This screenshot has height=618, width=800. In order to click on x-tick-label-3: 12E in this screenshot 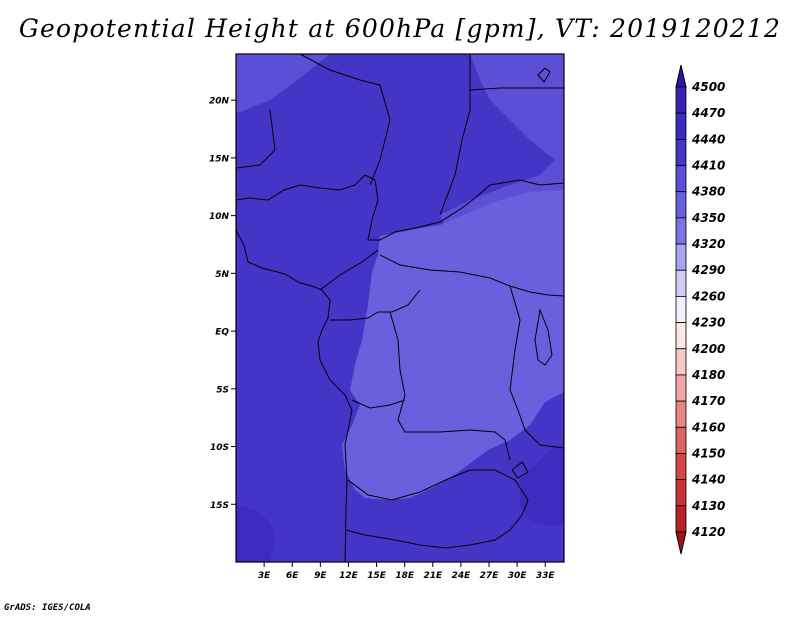, I will do `click(349, 576)`.